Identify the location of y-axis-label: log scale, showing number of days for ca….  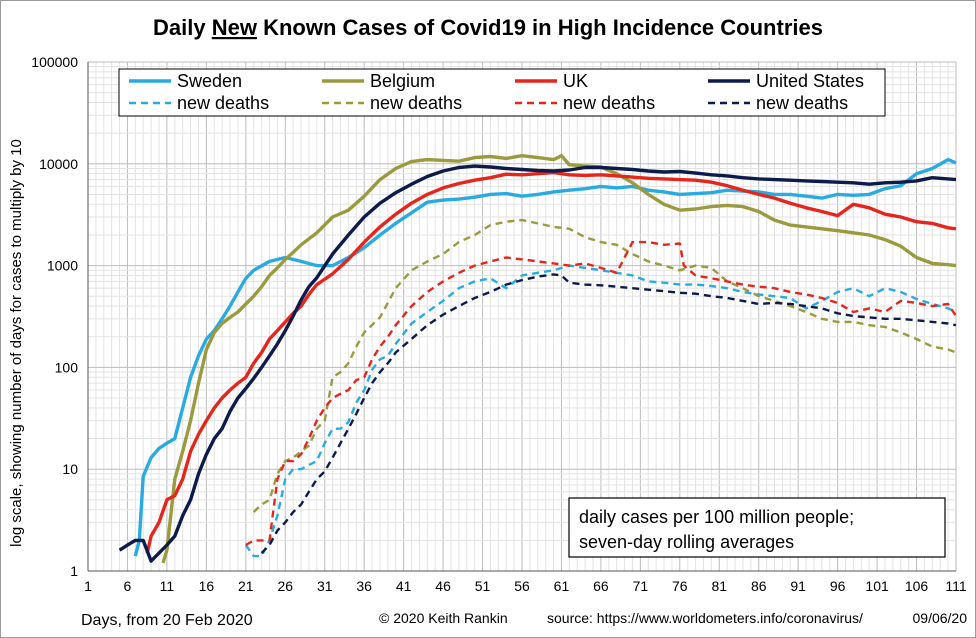
(16, 343).